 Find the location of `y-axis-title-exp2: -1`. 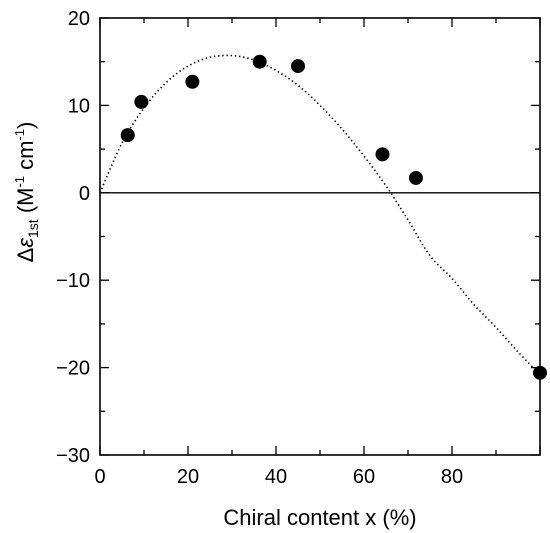

y-axis-title-exp2: -1 is located at coordinates (19, 135).